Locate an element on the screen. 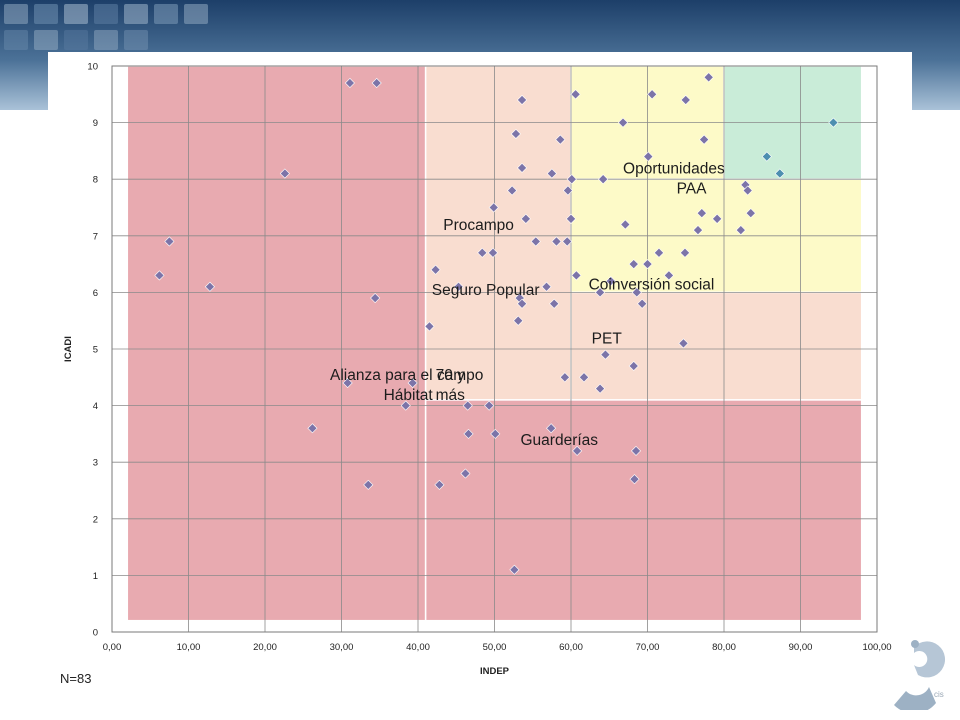 The height and width of the screenshot is (720, 960). program-label: PAA is located at coordinates (692, 188).